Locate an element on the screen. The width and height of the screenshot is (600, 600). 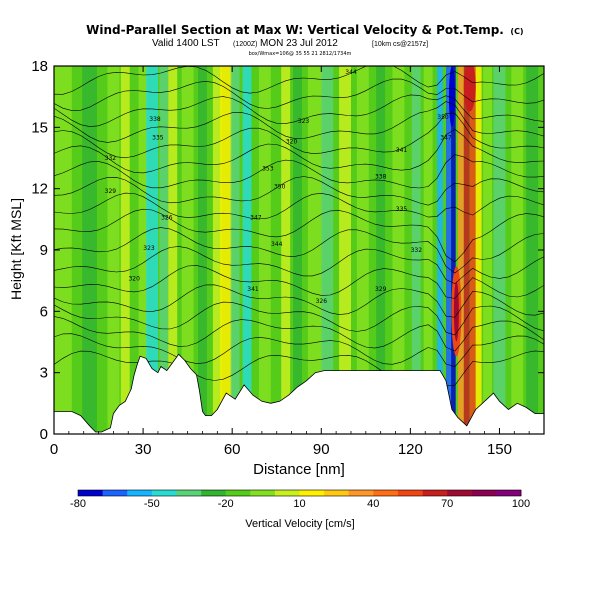
updraft-core-inner is located at coordinates (456, 311).